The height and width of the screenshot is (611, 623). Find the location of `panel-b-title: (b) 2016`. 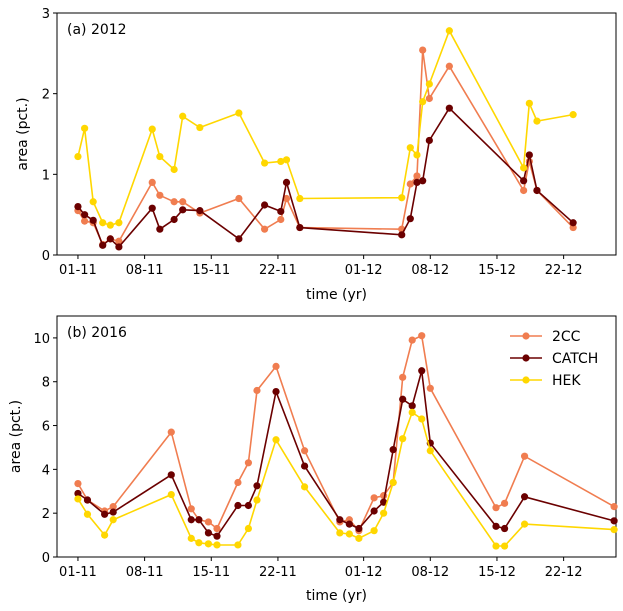

panel-b-title: (b) 2016 is located at coordinates (97, 333).